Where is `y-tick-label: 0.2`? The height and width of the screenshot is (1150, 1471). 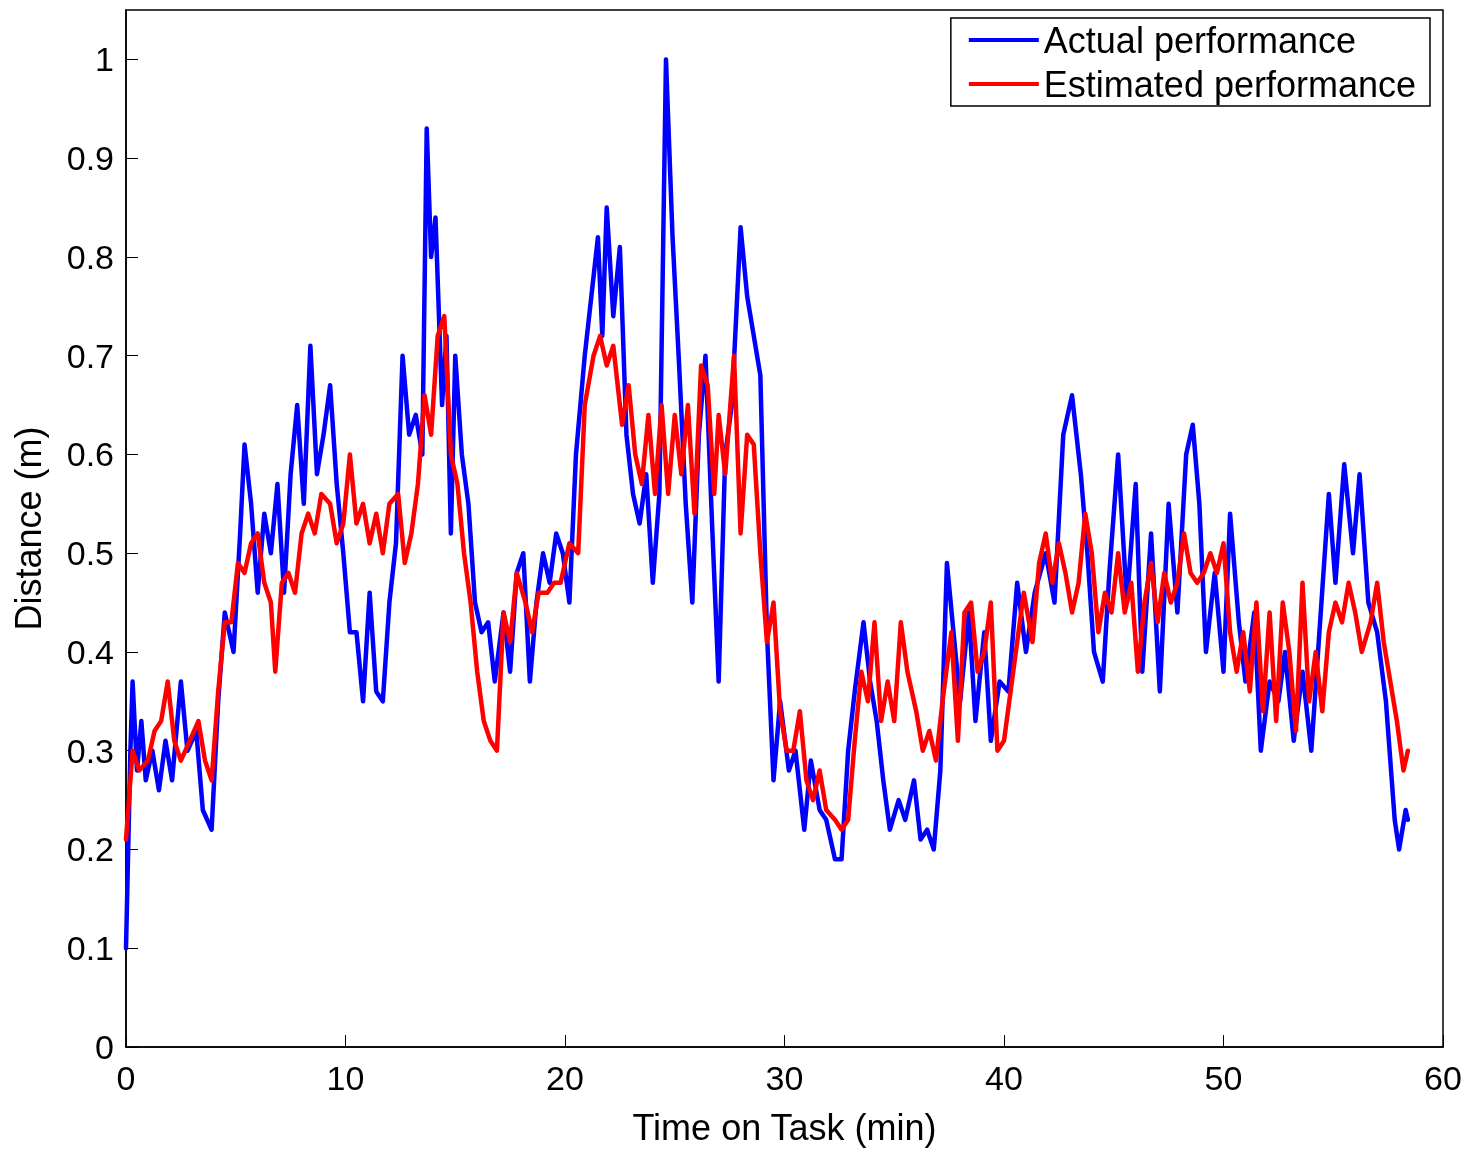
y-tick-label: 0.2 is located at coordinates (90, 849).